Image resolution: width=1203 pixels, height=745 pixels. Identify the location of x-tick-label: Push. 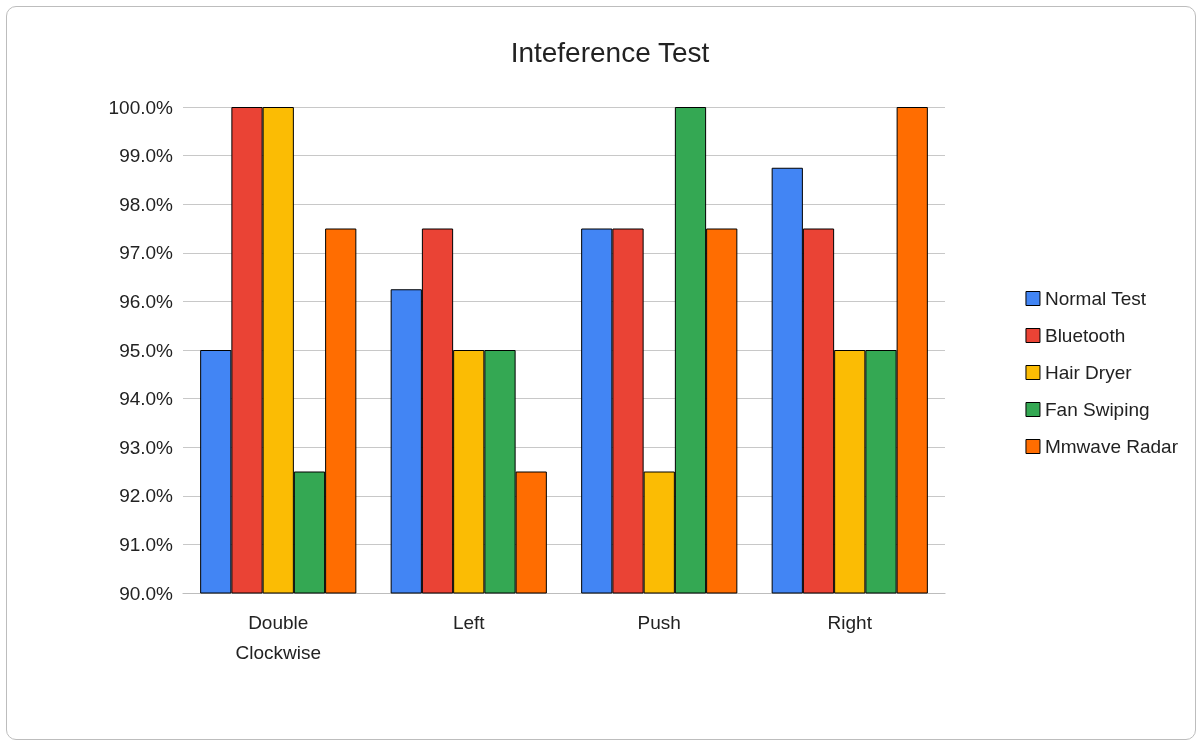
(659, 622).